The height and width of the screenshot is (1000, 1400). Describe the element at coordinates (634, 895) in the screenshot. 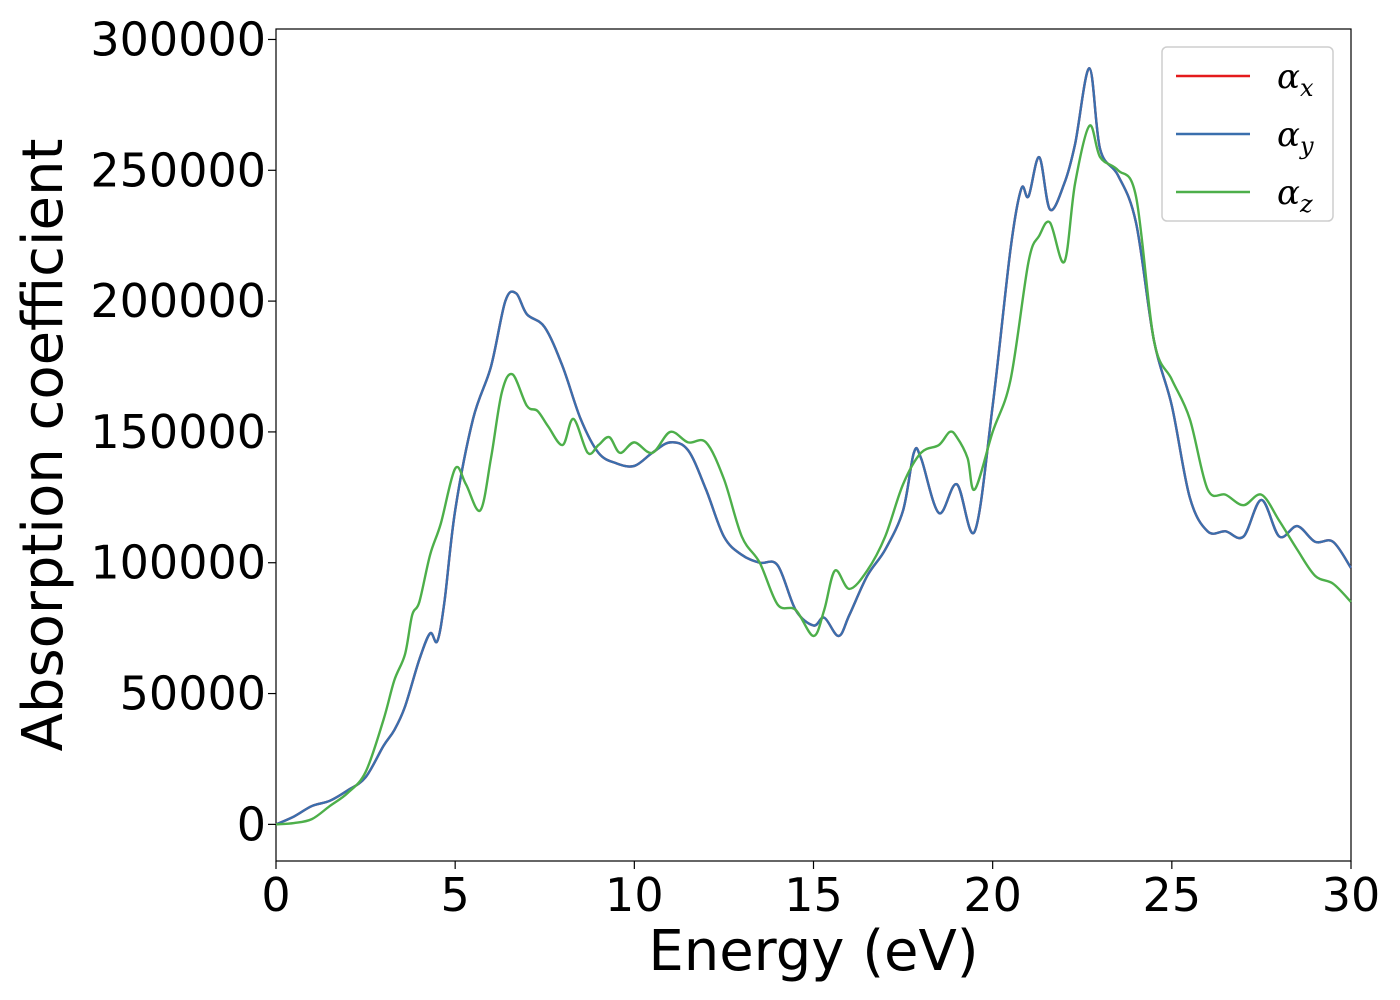

I see `x-tick-label: 10` at that location.